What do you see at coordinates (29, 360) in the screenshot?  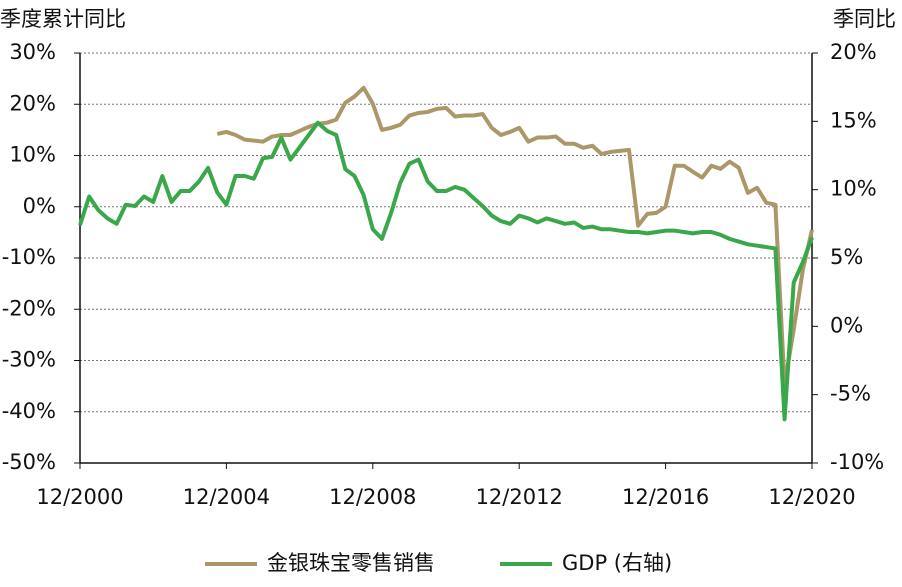 I see `y-tick-label: -30%` at bounding box center [29, 360].